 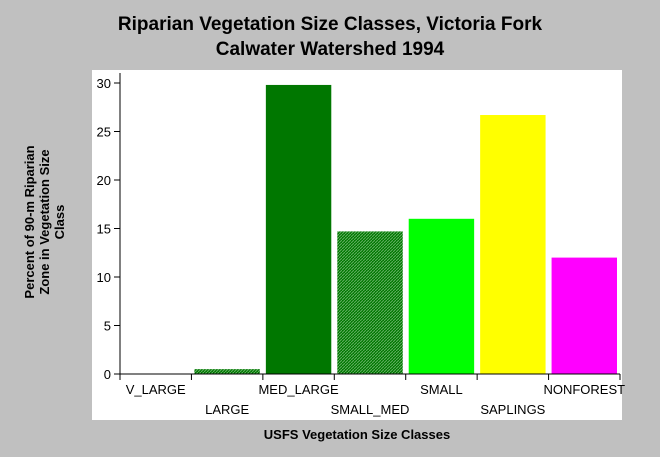 What do you see at coordinates (59, 222) in the screenshot?
I see `y-axis-title-line-3: Class` at bounding box center [59, 222].